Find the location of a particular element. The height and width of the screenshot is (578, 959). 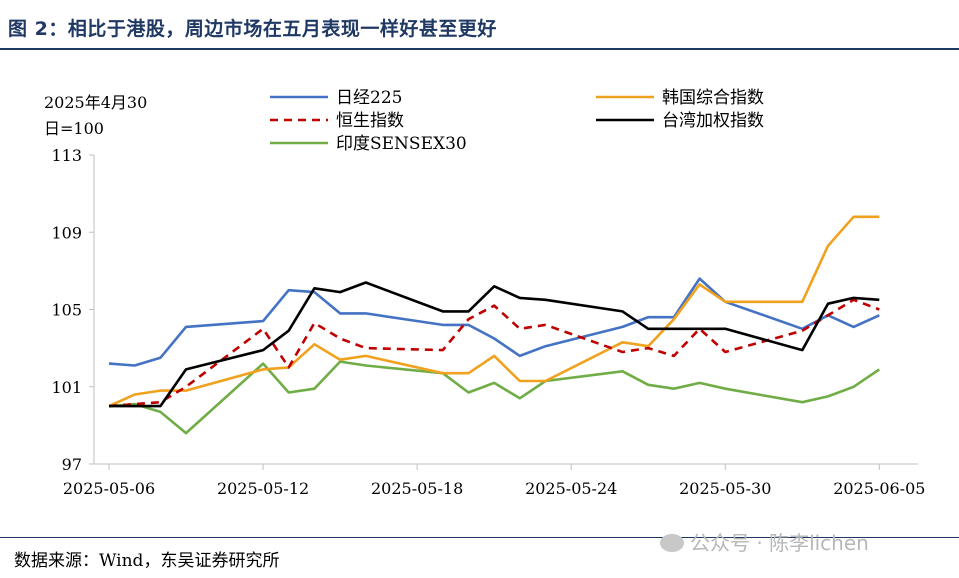

x-tick-label: 2025-05-12 is located at coordinates (263, 488).